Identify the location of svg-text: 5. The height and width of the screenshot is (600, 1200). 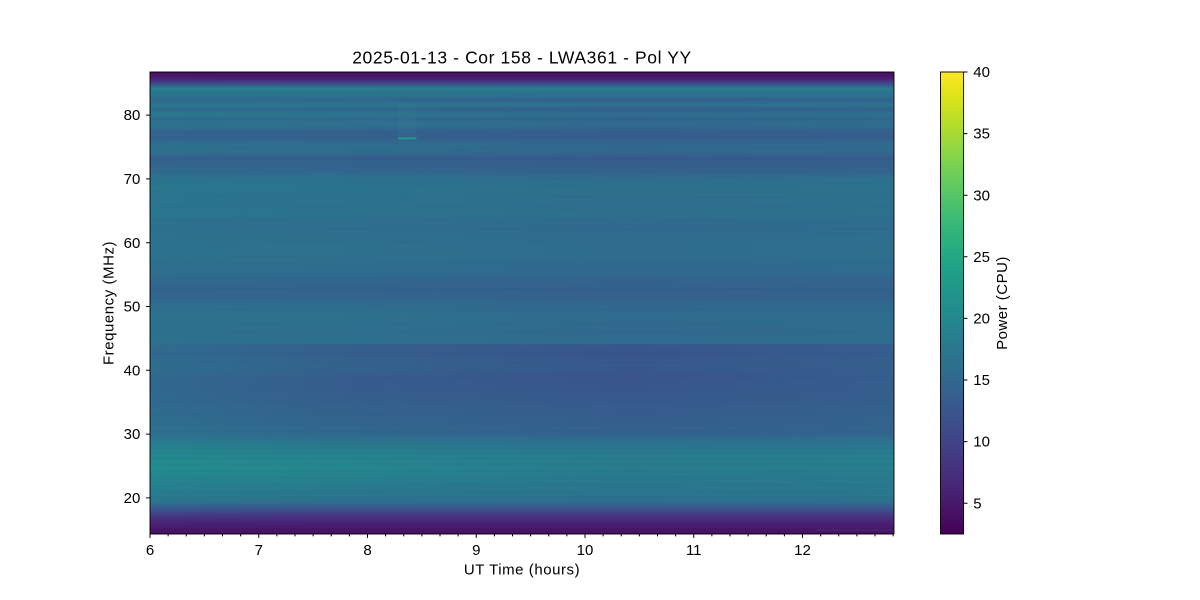
(977, 503).